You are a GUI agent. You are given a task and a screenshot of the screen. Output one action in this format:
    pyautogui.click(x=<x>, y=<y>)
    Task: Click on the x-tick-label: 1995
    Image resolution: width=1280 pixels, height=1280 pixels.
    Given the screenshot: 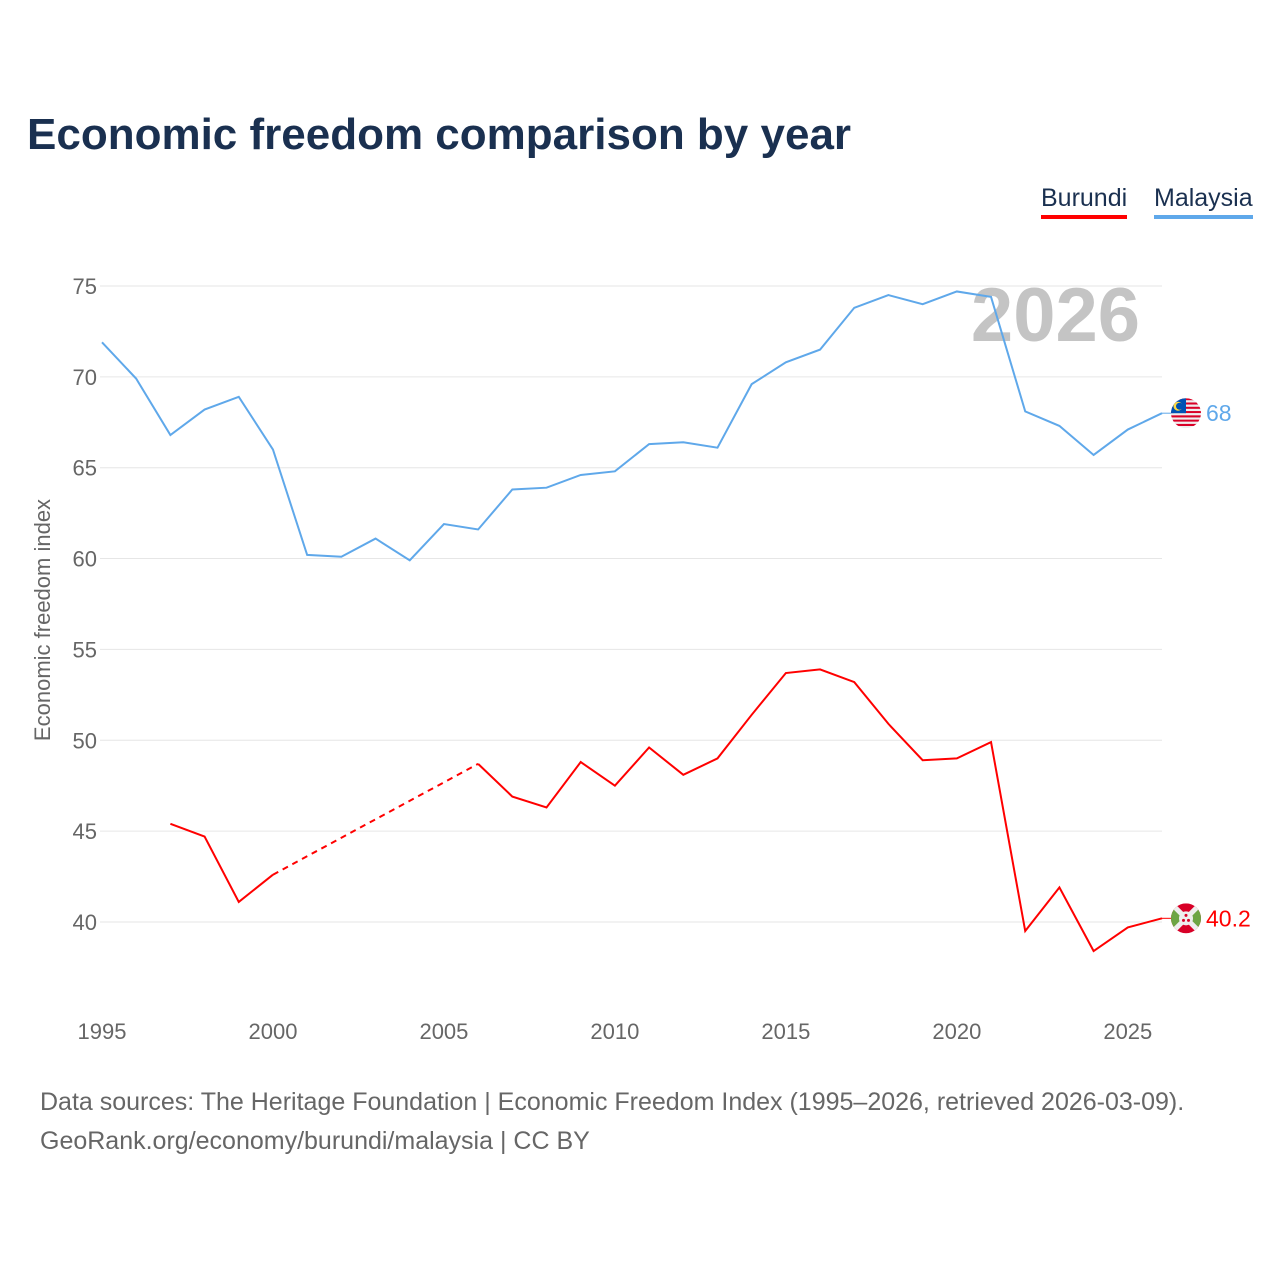 What is the action you would take?
    pyautogui.click(x=102, y=1031)
    